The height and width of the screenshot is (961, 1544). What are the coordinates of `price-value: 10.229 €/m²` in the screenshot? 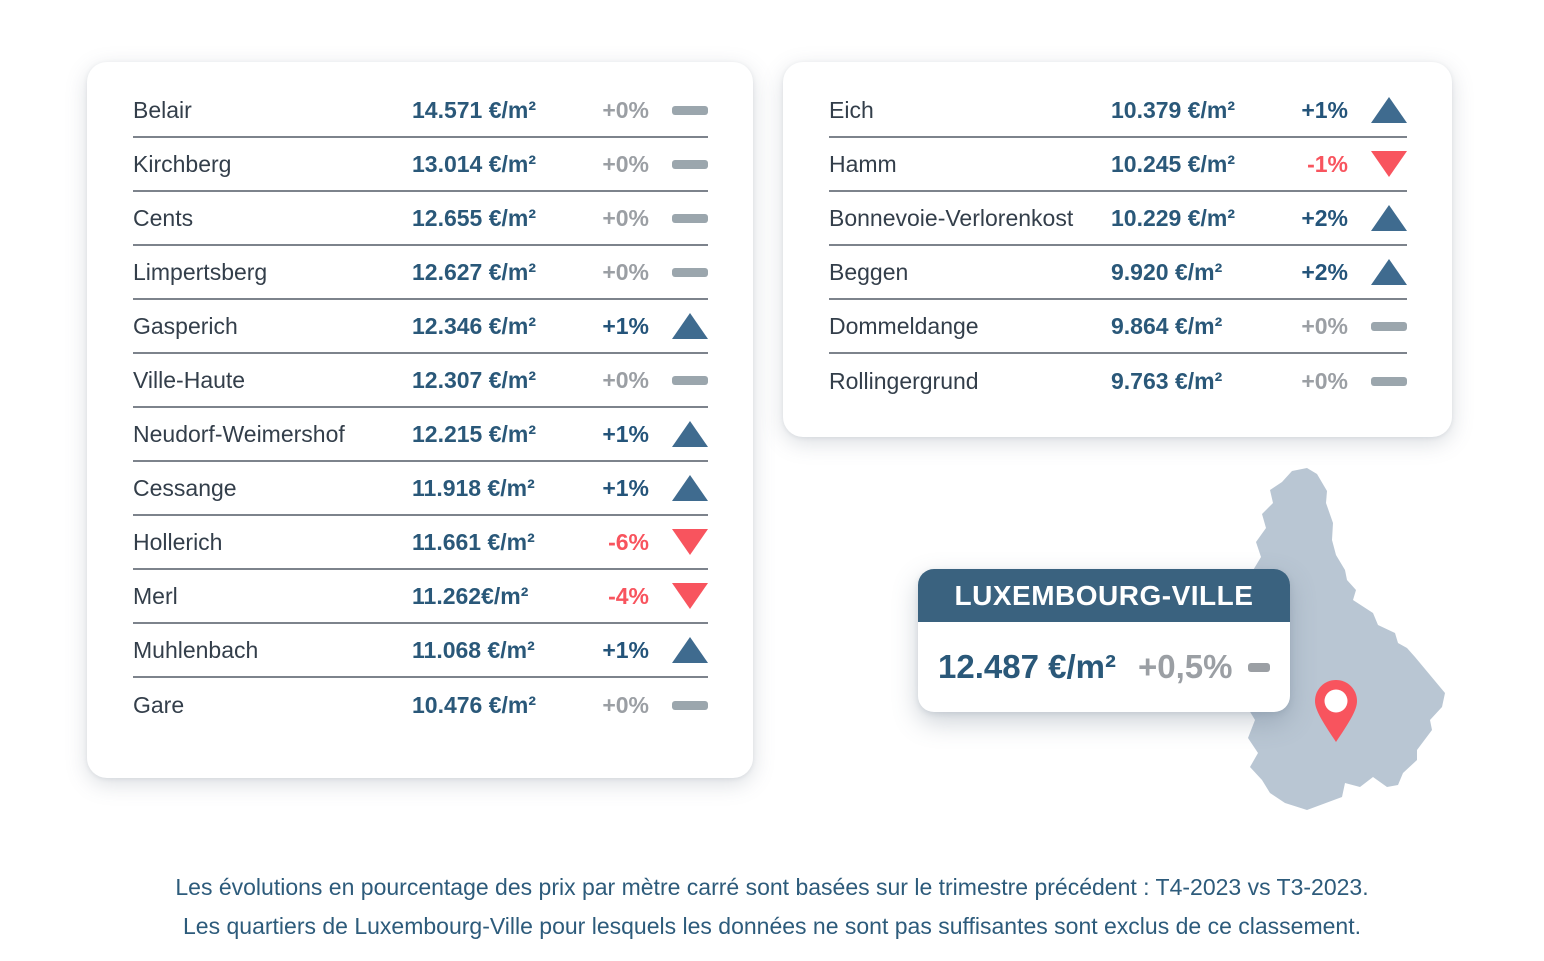 It's located at (1173, 217).